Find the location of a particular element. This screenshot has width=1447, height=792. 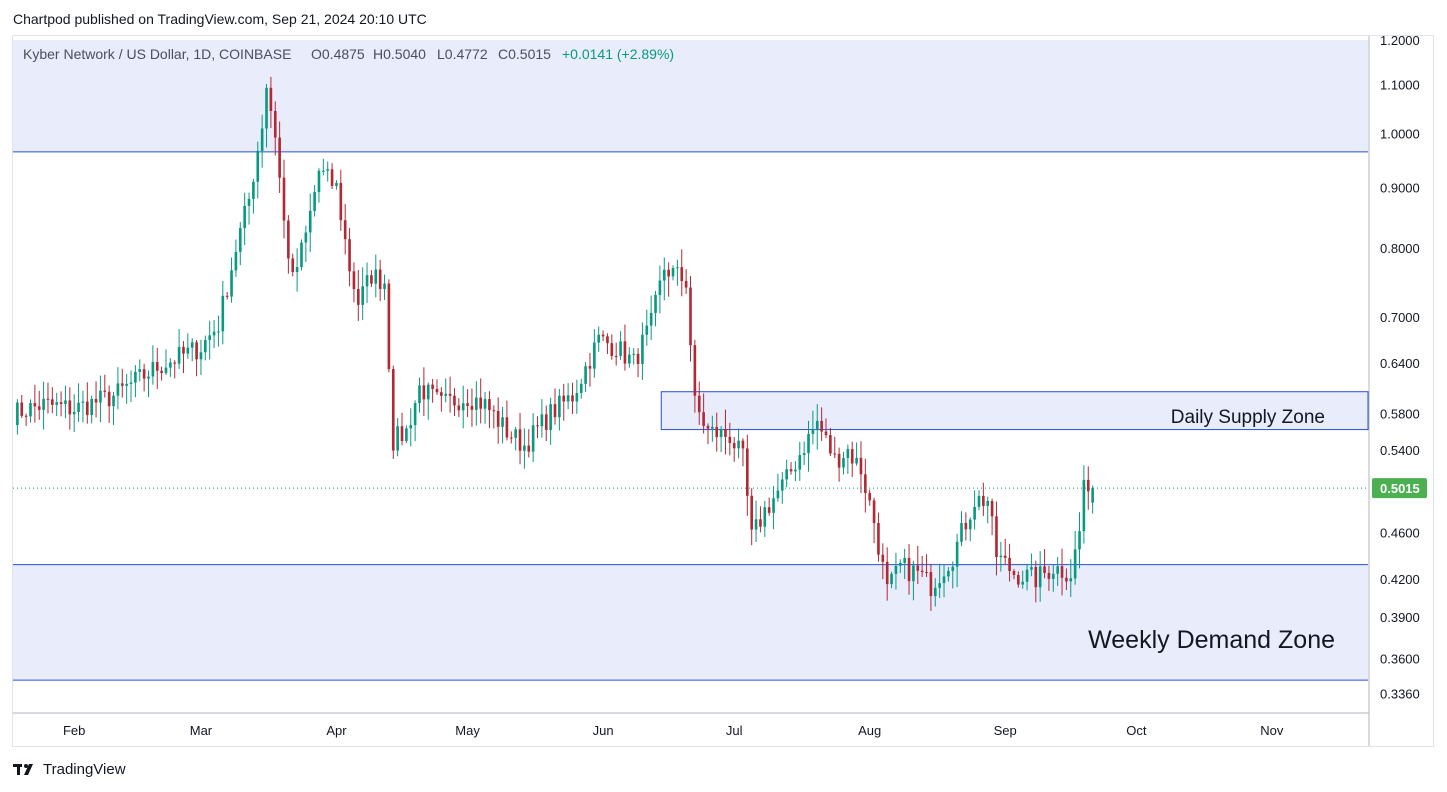

time-tick-label: Nov is located at coordinates (1272, 730).